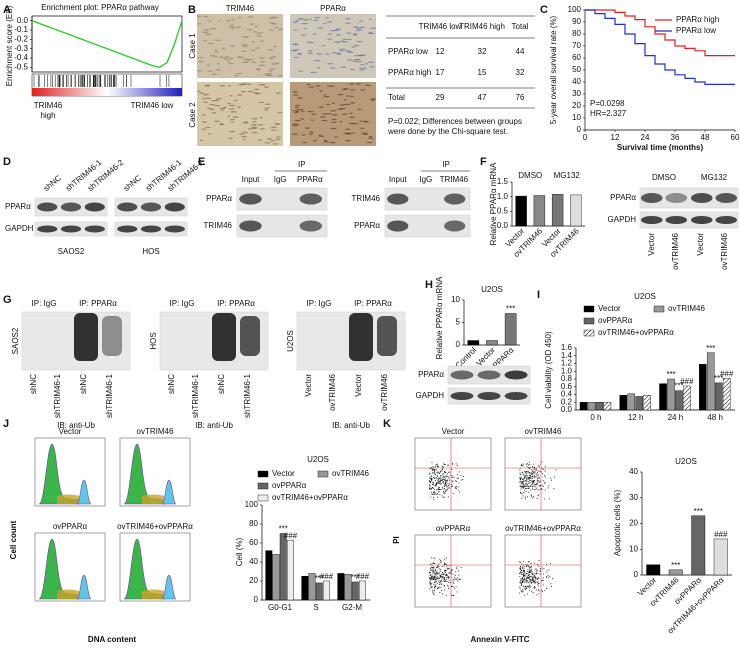 The height and width of the screenshot is (665, 740). I want to click on smear, so click(224, 337).